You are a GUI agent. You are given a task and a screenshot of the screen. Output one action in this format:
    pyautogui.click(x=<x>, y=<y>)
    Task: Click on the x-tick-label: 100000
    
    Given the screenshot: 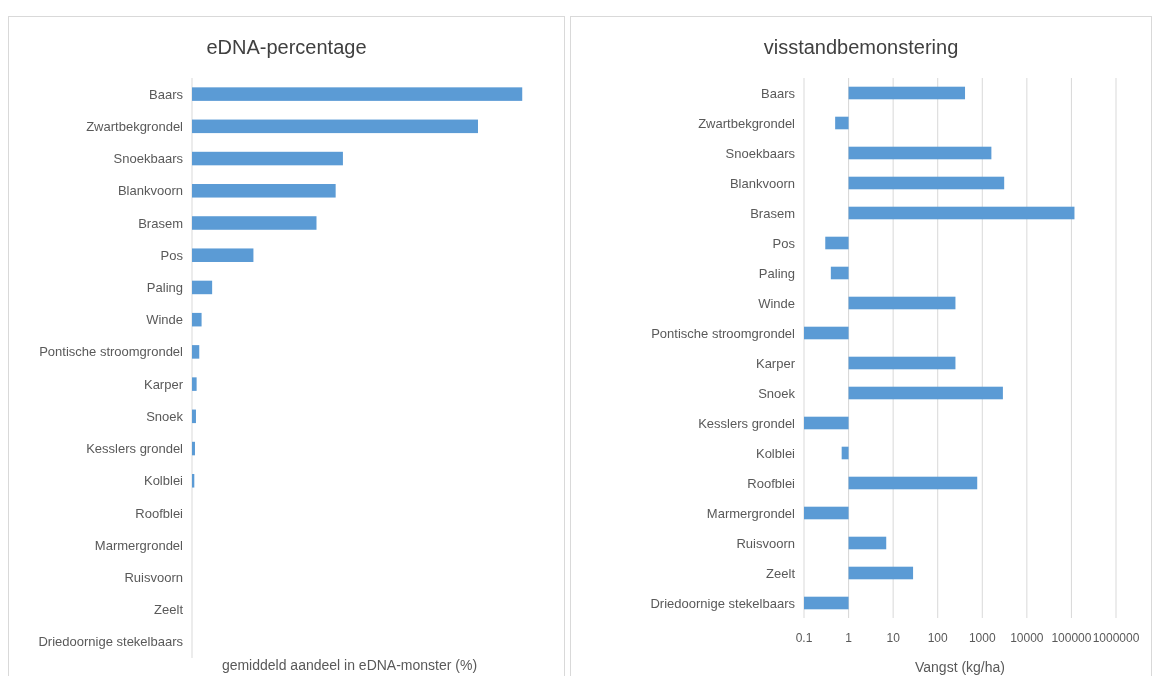 What is the action you would take?
    pyautogui.click(x=1071, y=638)
    